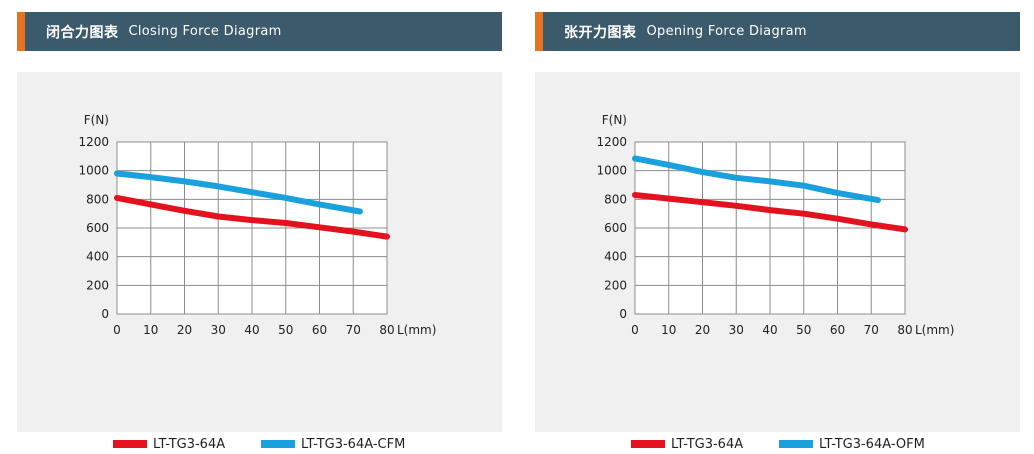  I want to click on legend-item: LT-TG3-64A-CFM, so click(333, 444).